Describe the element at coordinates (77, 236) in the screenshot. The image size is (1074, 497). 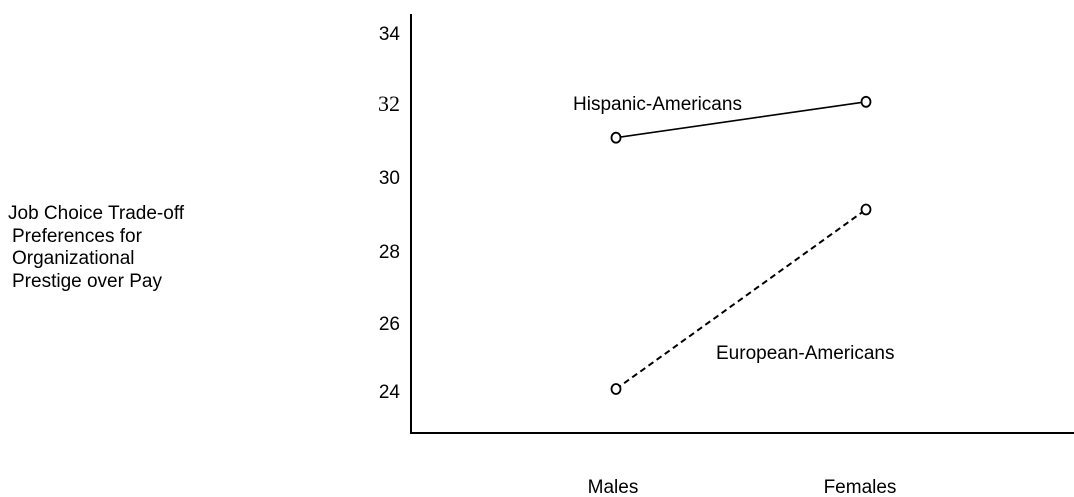
I see `y-axis-label-line-2: Preferences for` at that location.